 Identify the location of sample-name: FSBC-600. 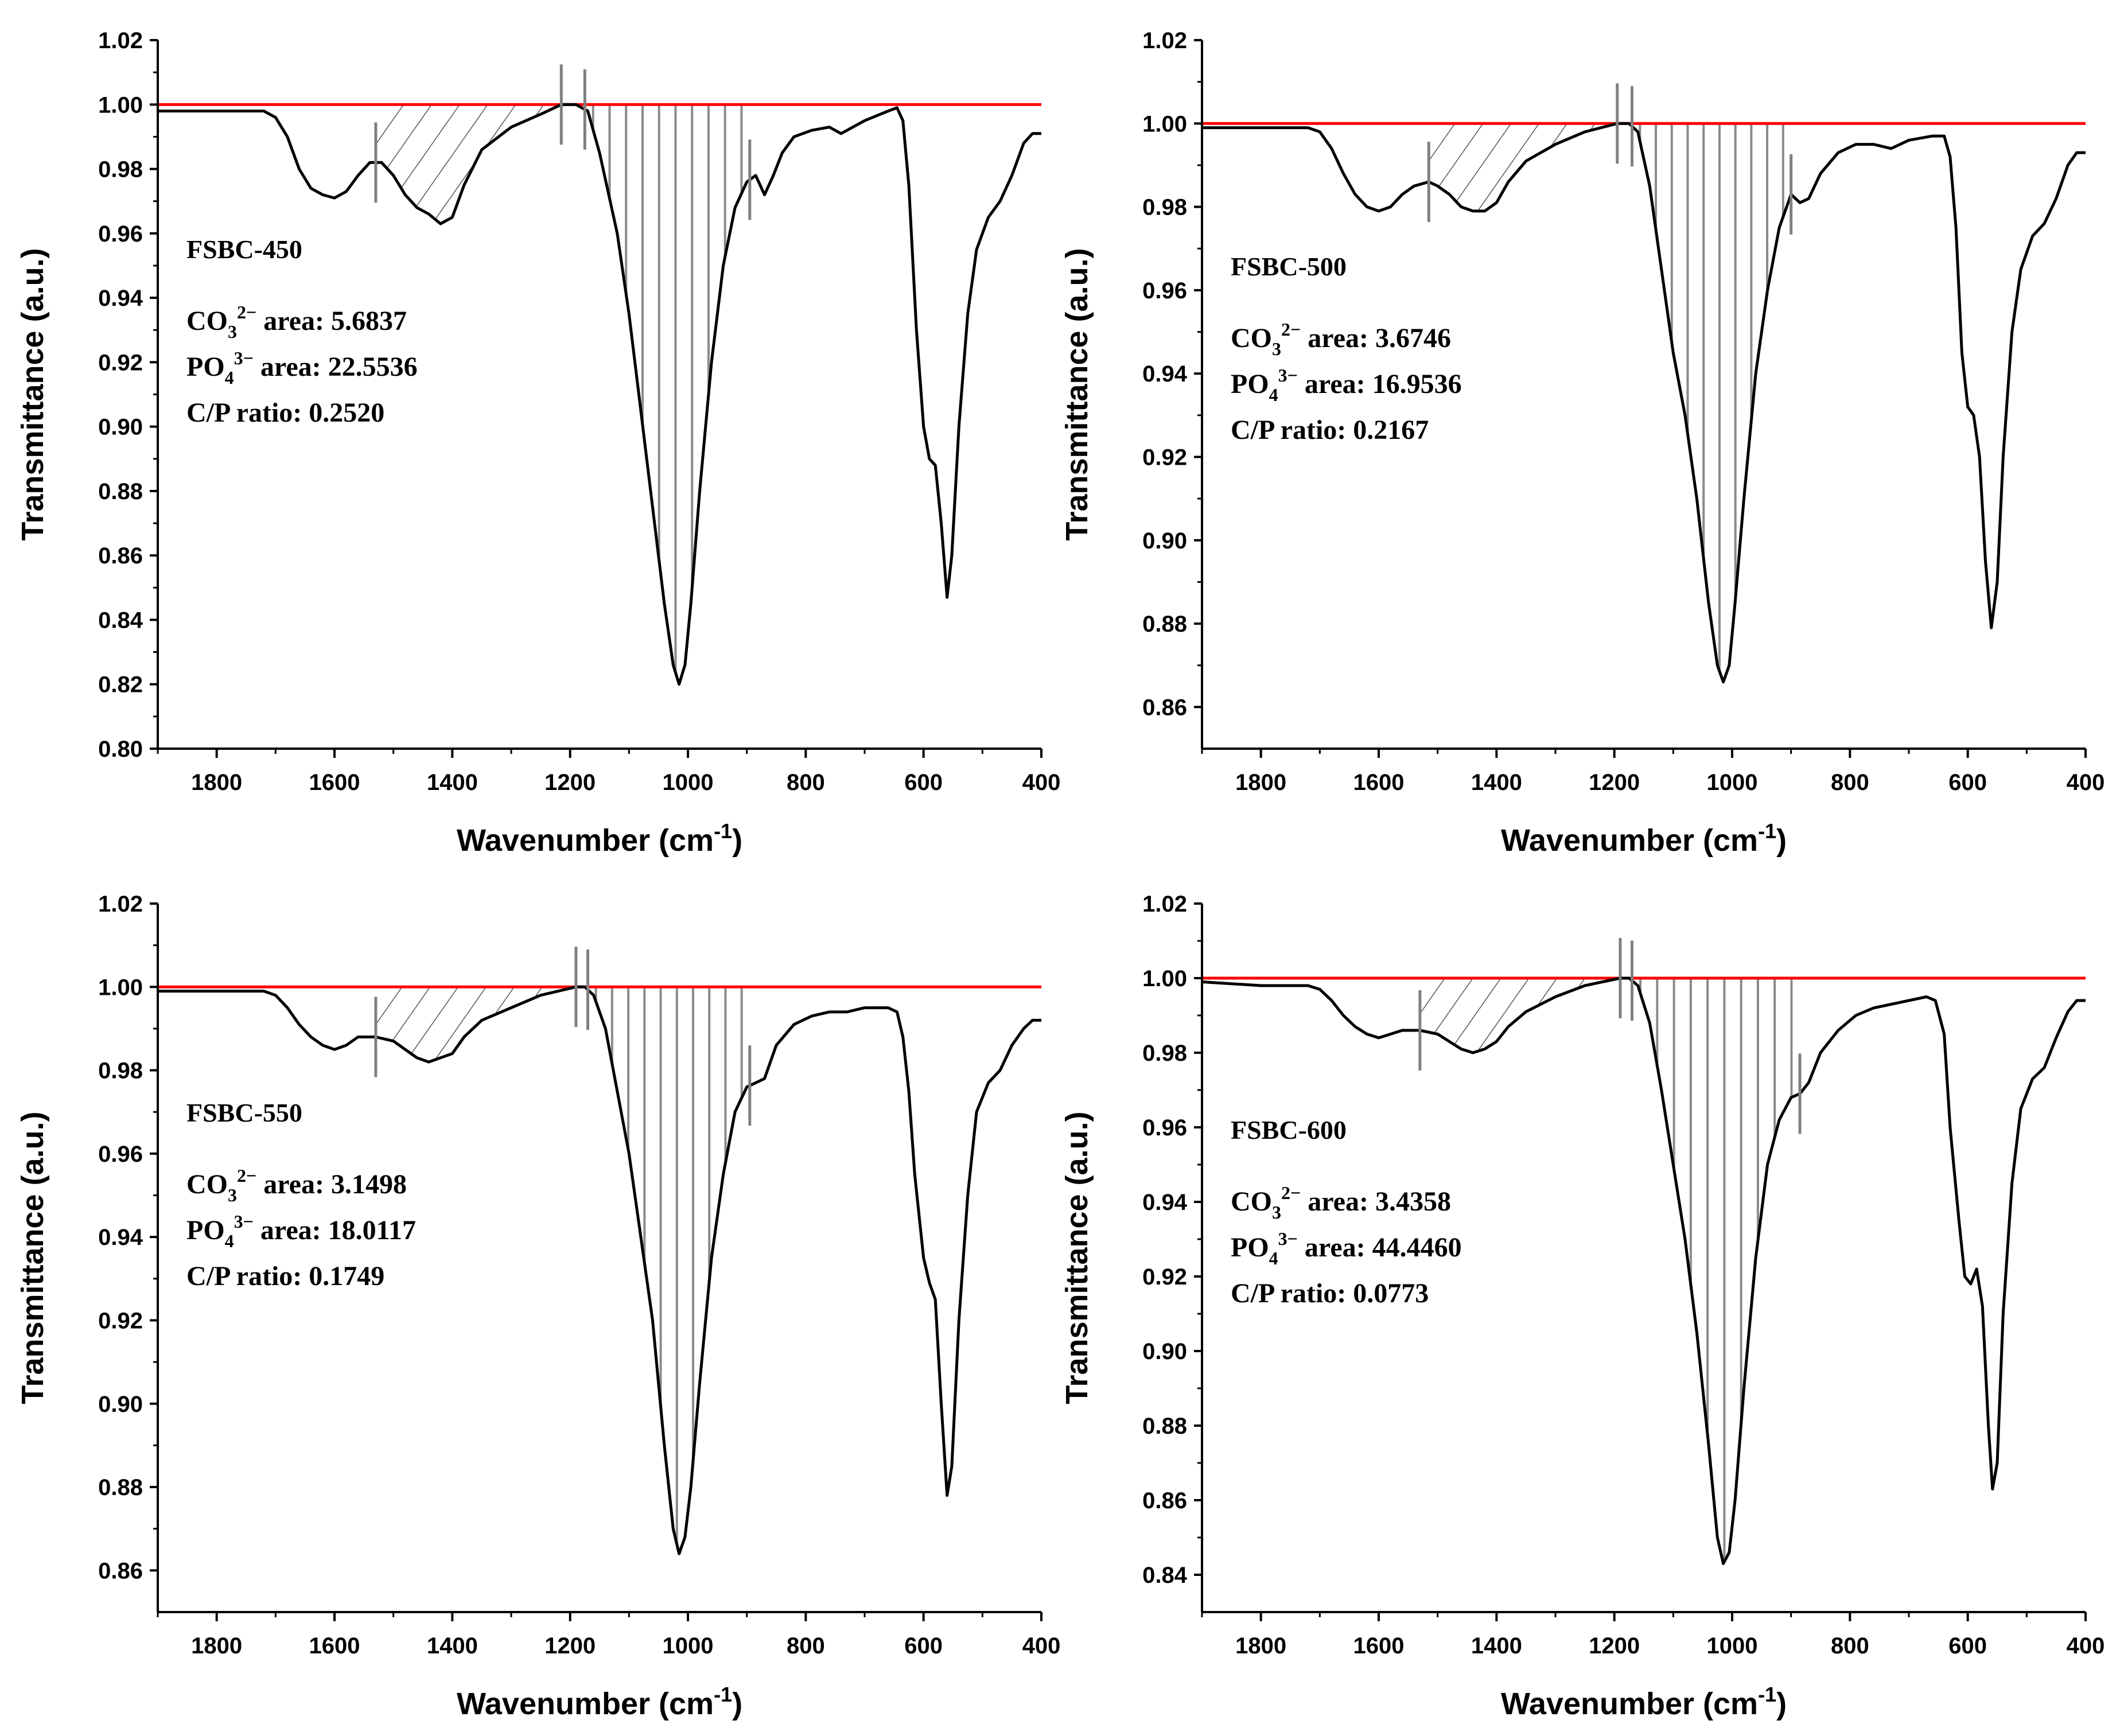
(1289, 1130).